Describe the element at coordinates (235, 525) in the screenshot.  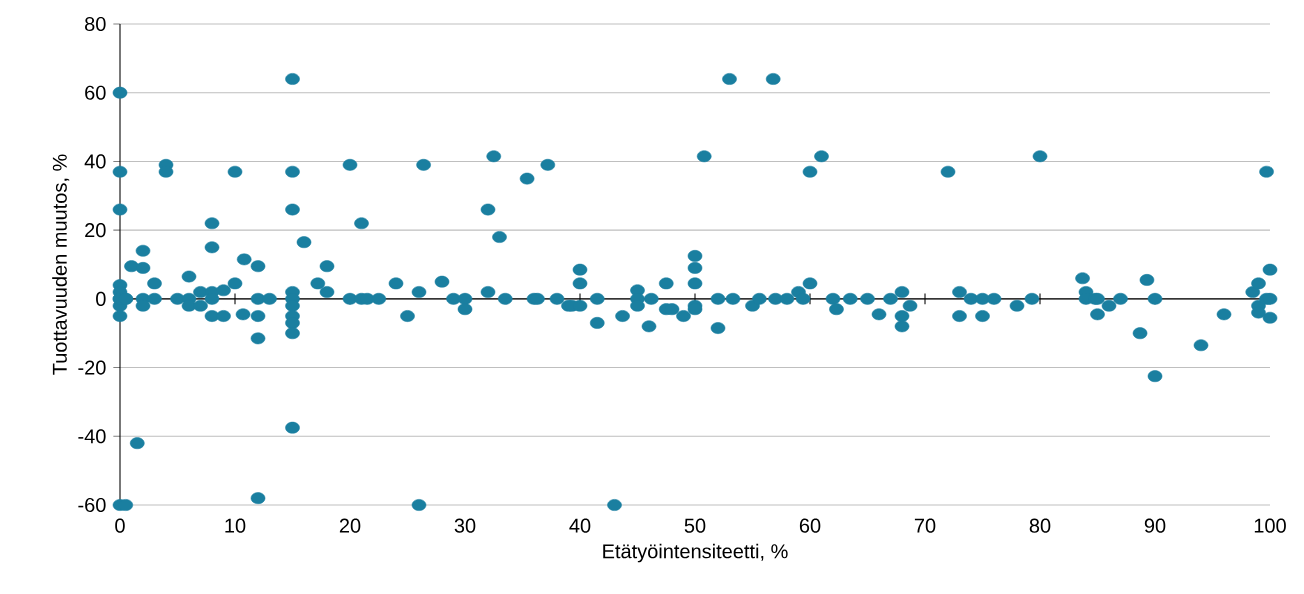
I see `x-tick-label: 10` at that location.